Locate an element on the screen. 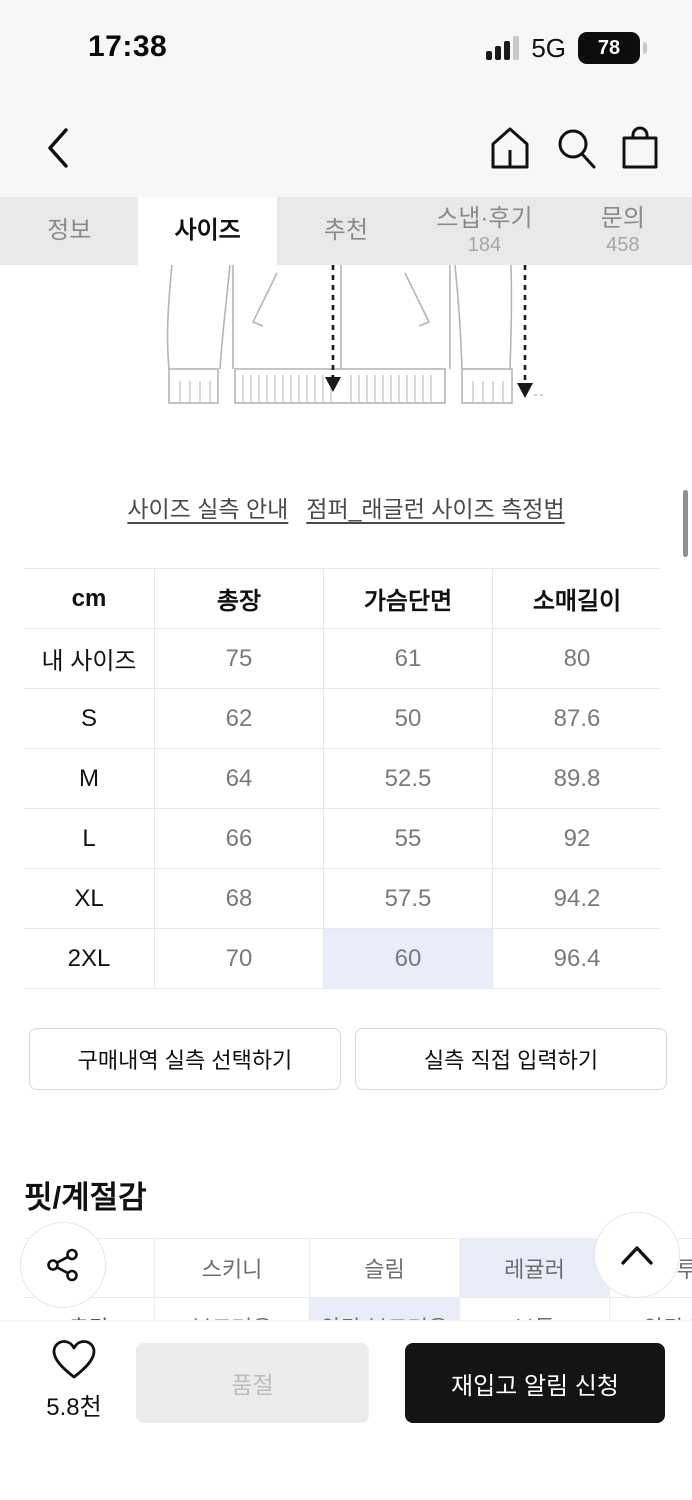  table-row-2xl: 2XL 70 60 96.4 is located at coordinates (342, 959).